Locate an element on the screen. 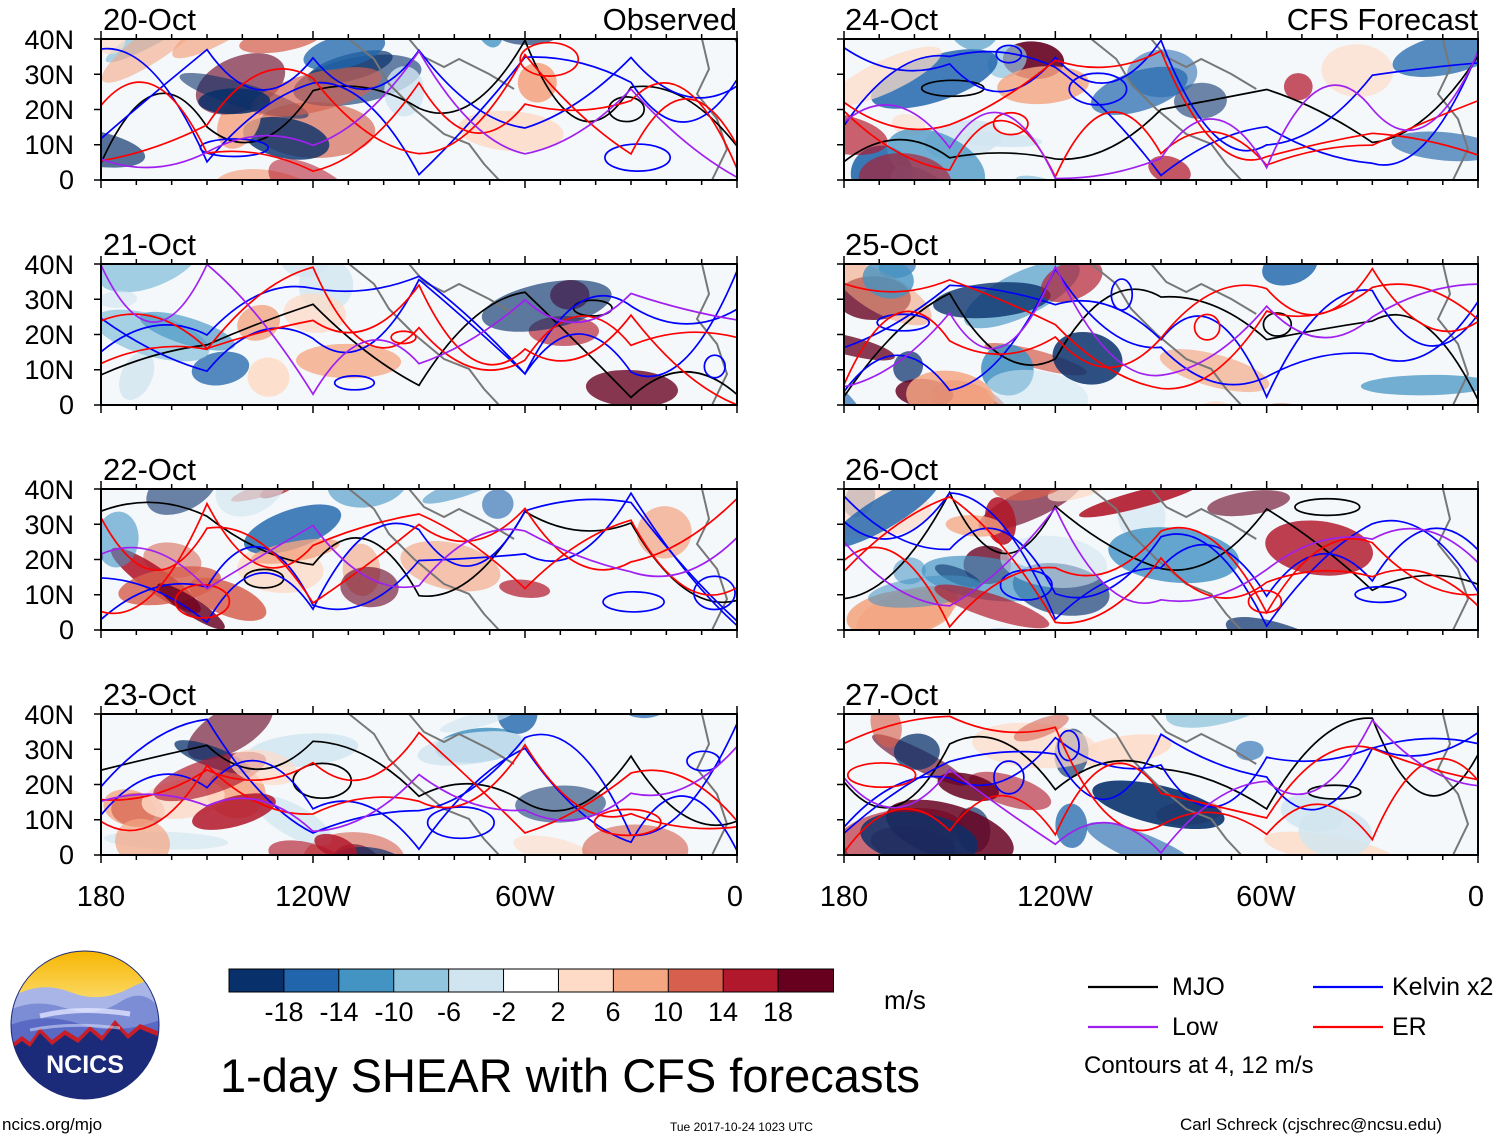  legend-label-er: ER is located at coordinates (1409, 1027).